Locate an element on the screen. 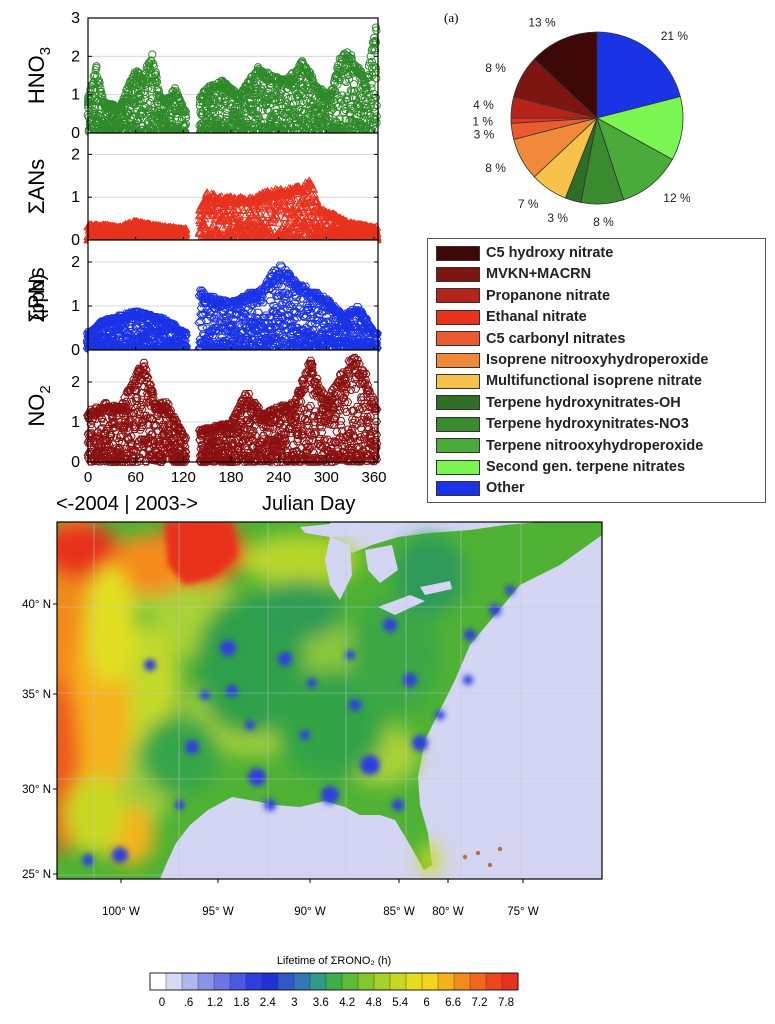 Image resolution: width=775 pixels, height=1024 pixels. y-axis-label-text: HNO is located at coordinates (36, 79).